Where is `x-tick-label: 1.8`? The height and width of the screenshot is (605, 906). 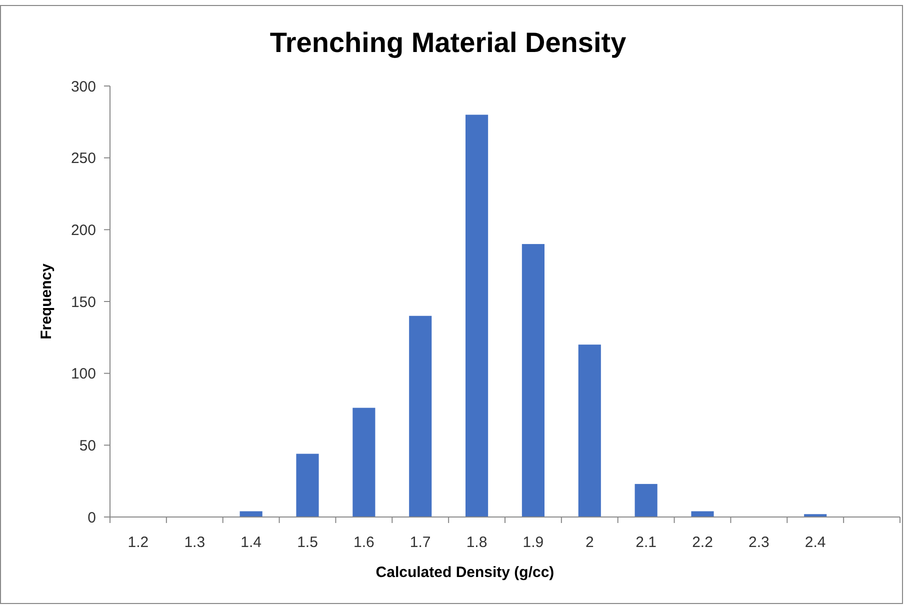 x-tick-label: 1.8 is located at coordinates (477, 542).